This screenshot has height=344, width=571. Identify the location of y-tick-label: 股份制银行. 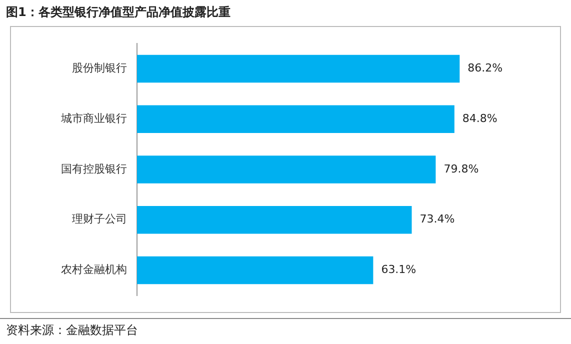
(99, 68).